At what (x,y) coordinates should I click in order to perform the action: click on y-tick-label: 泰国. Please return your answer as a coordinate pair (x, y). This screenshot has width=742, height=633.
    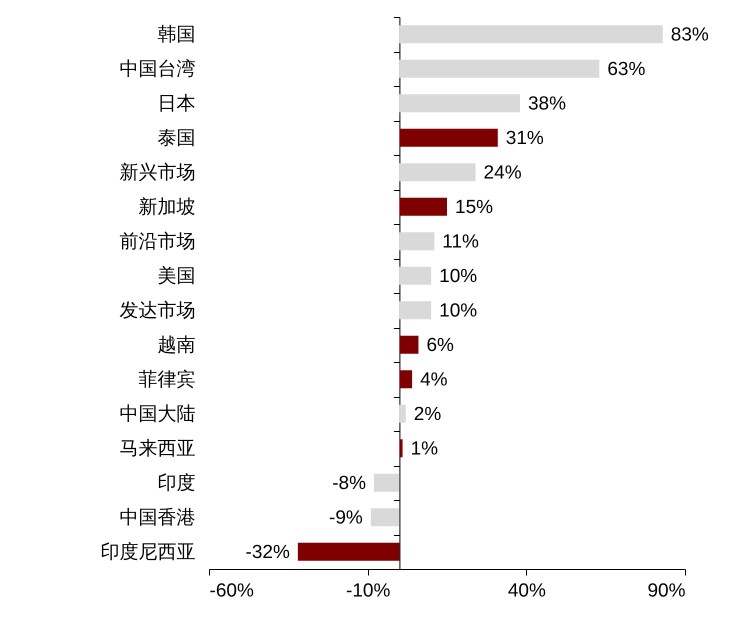
    Looking at the image, I should click on (177, 138).